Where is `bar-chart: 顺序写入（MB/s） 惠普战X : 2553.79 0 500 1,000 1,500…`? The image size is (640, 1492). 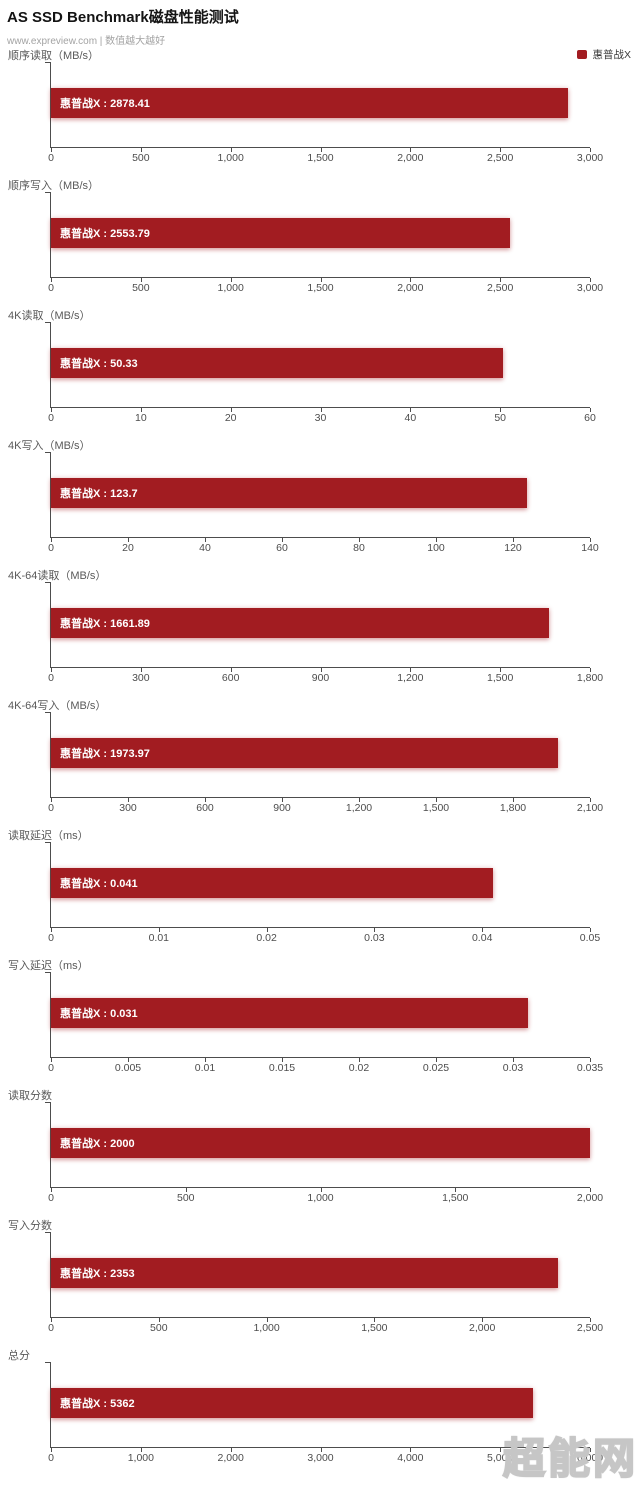 bar-chart: 顺序写入（MB/s） 惠普战X : 2553.79 0 500 1,000 1,500… is located at coordinates (320, 239).